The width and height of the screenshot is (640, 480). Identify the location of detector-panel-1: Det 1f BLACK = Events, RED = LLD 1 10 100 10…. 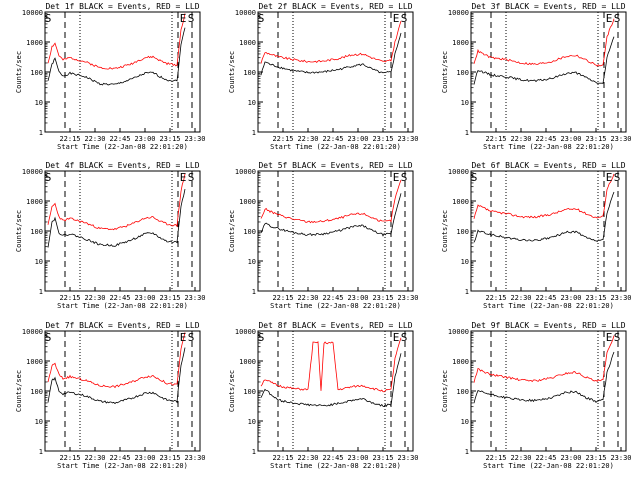
(110, 76).